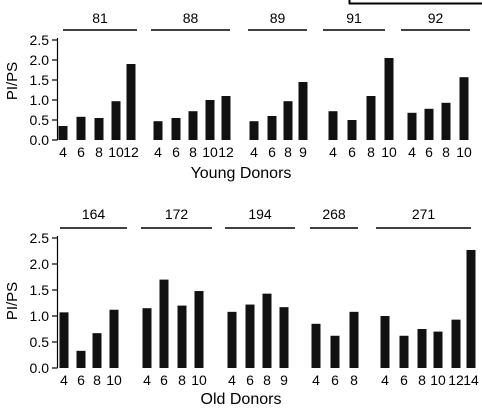 This screenshot has height=408, width=482. What do you see at coordinates (436, 85) in the screenshot?
I see `donor-group-92: 92 4 6 8 10` at bounding box center [436, 85].